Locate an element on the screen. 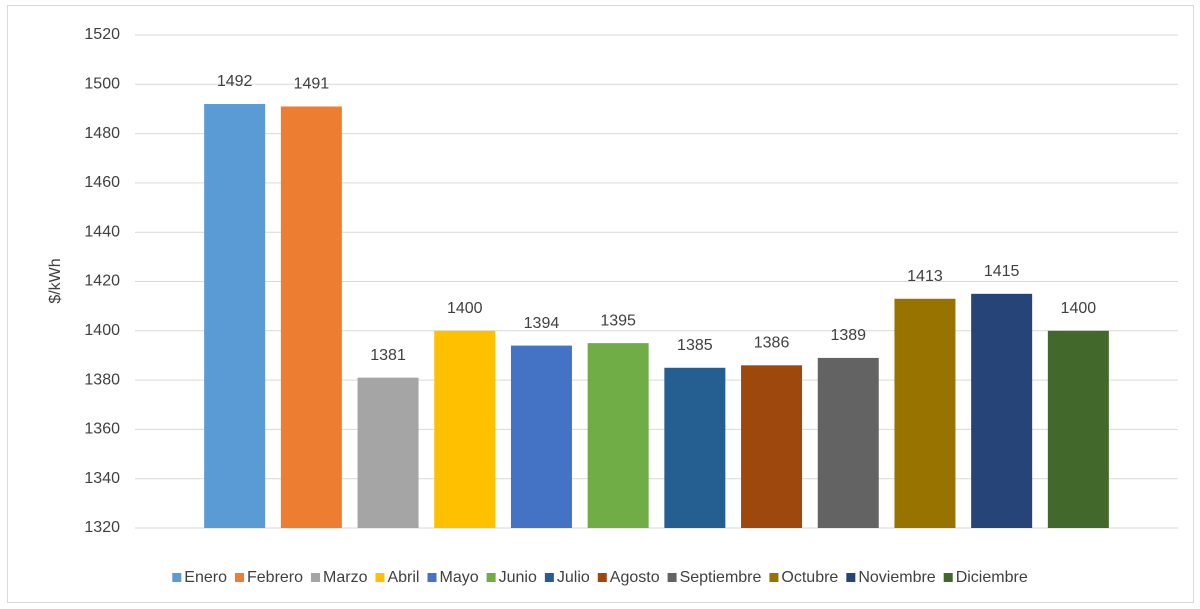 The height and width of the screenshot is (609, 1200). y-tick-label: 1520 is located at coordinates (102, 34).